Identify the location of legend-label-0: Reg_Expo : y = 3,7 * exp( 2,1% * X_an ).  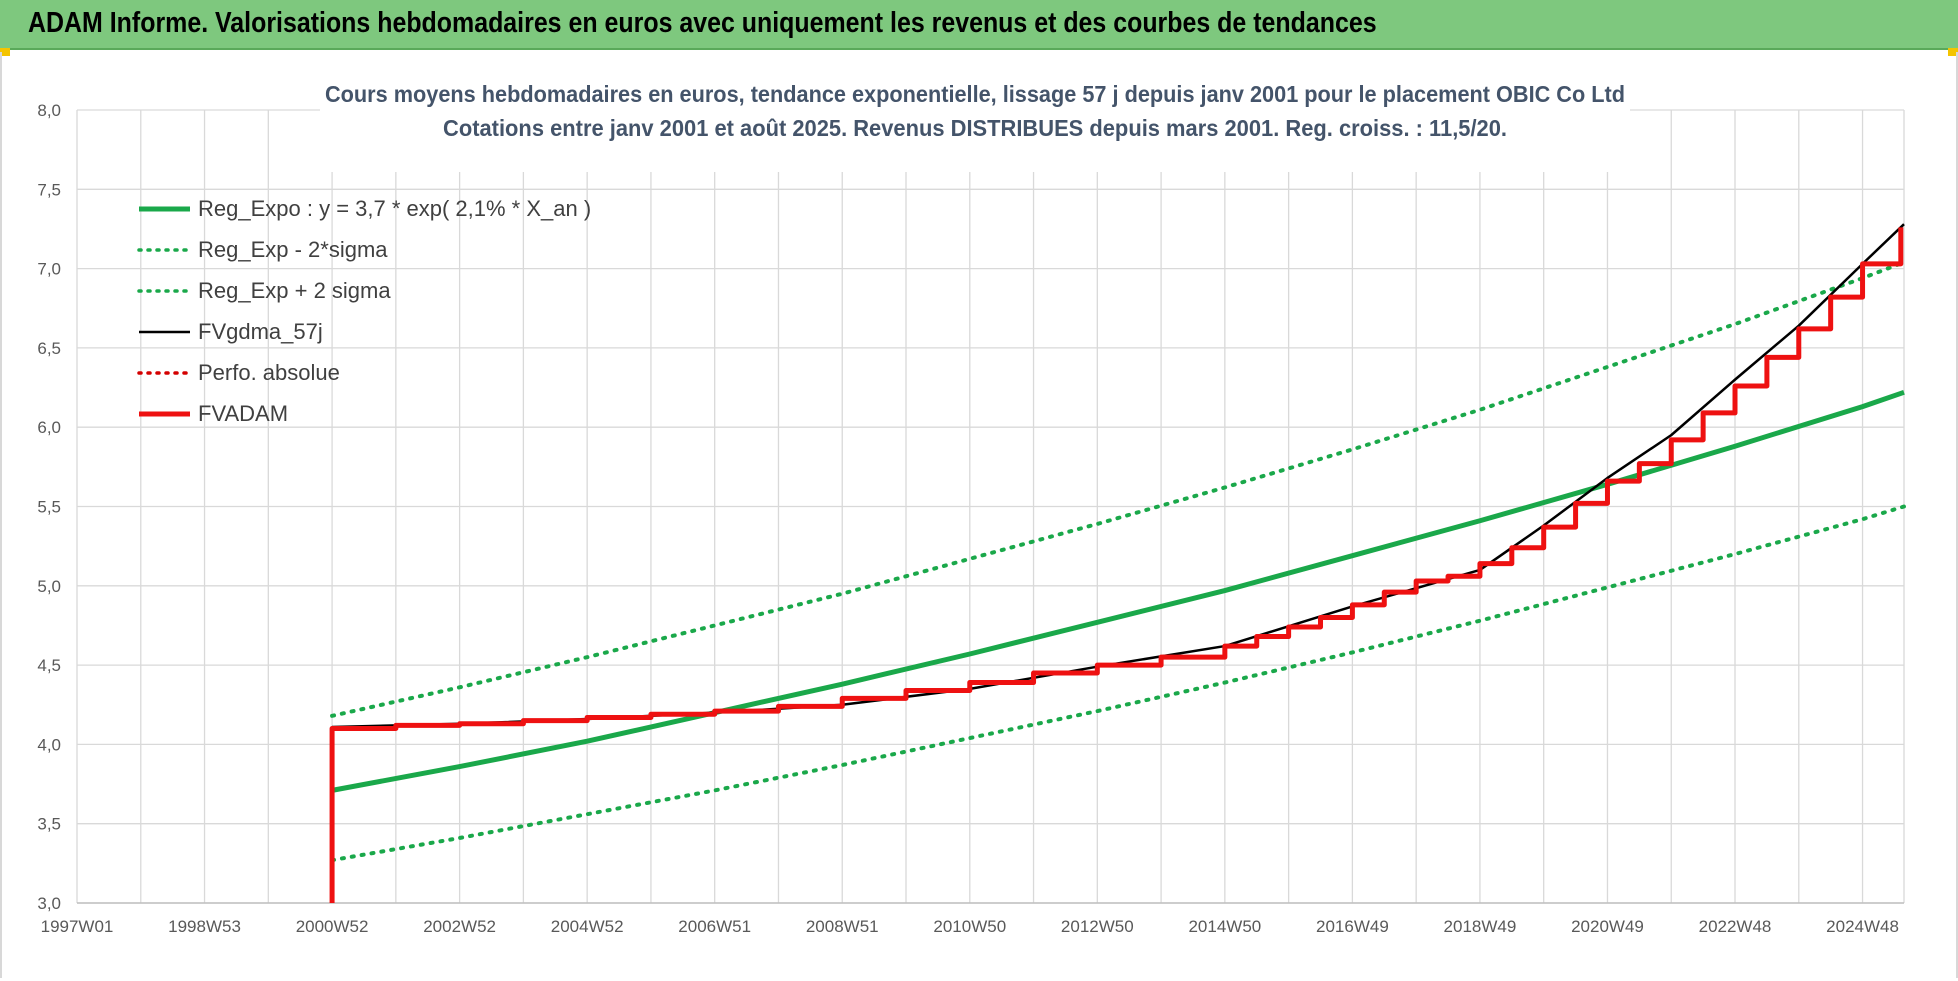
(394, 208).